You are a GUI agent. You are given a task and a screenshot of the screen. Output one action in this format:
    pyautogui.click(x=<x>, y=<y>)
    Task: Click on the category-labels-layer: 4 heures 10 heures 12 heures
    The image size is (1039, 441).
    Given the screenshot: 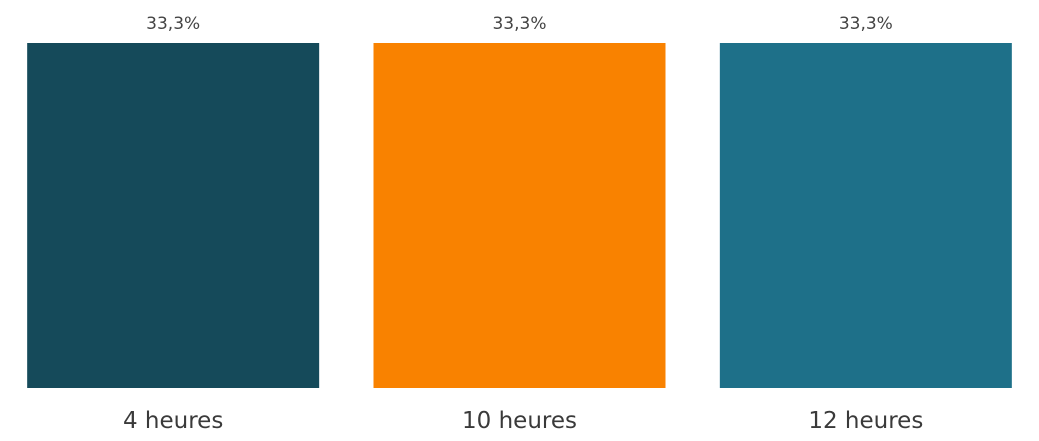 What is the action you would take?
    pyautogui.click(x=523, y=421)
    